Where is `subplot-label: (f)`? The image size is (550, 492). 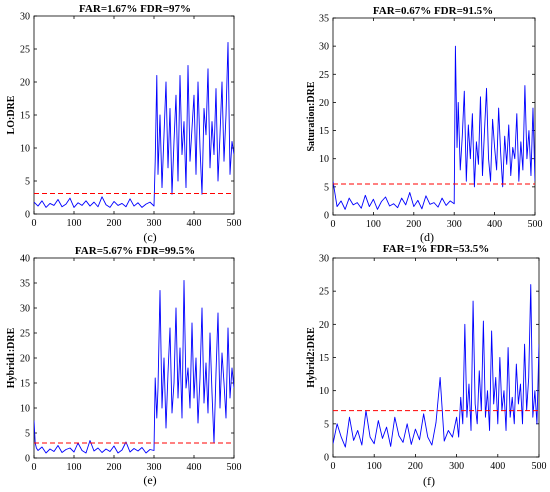
subplot-label: (f) is located at coordinates (429, 481).